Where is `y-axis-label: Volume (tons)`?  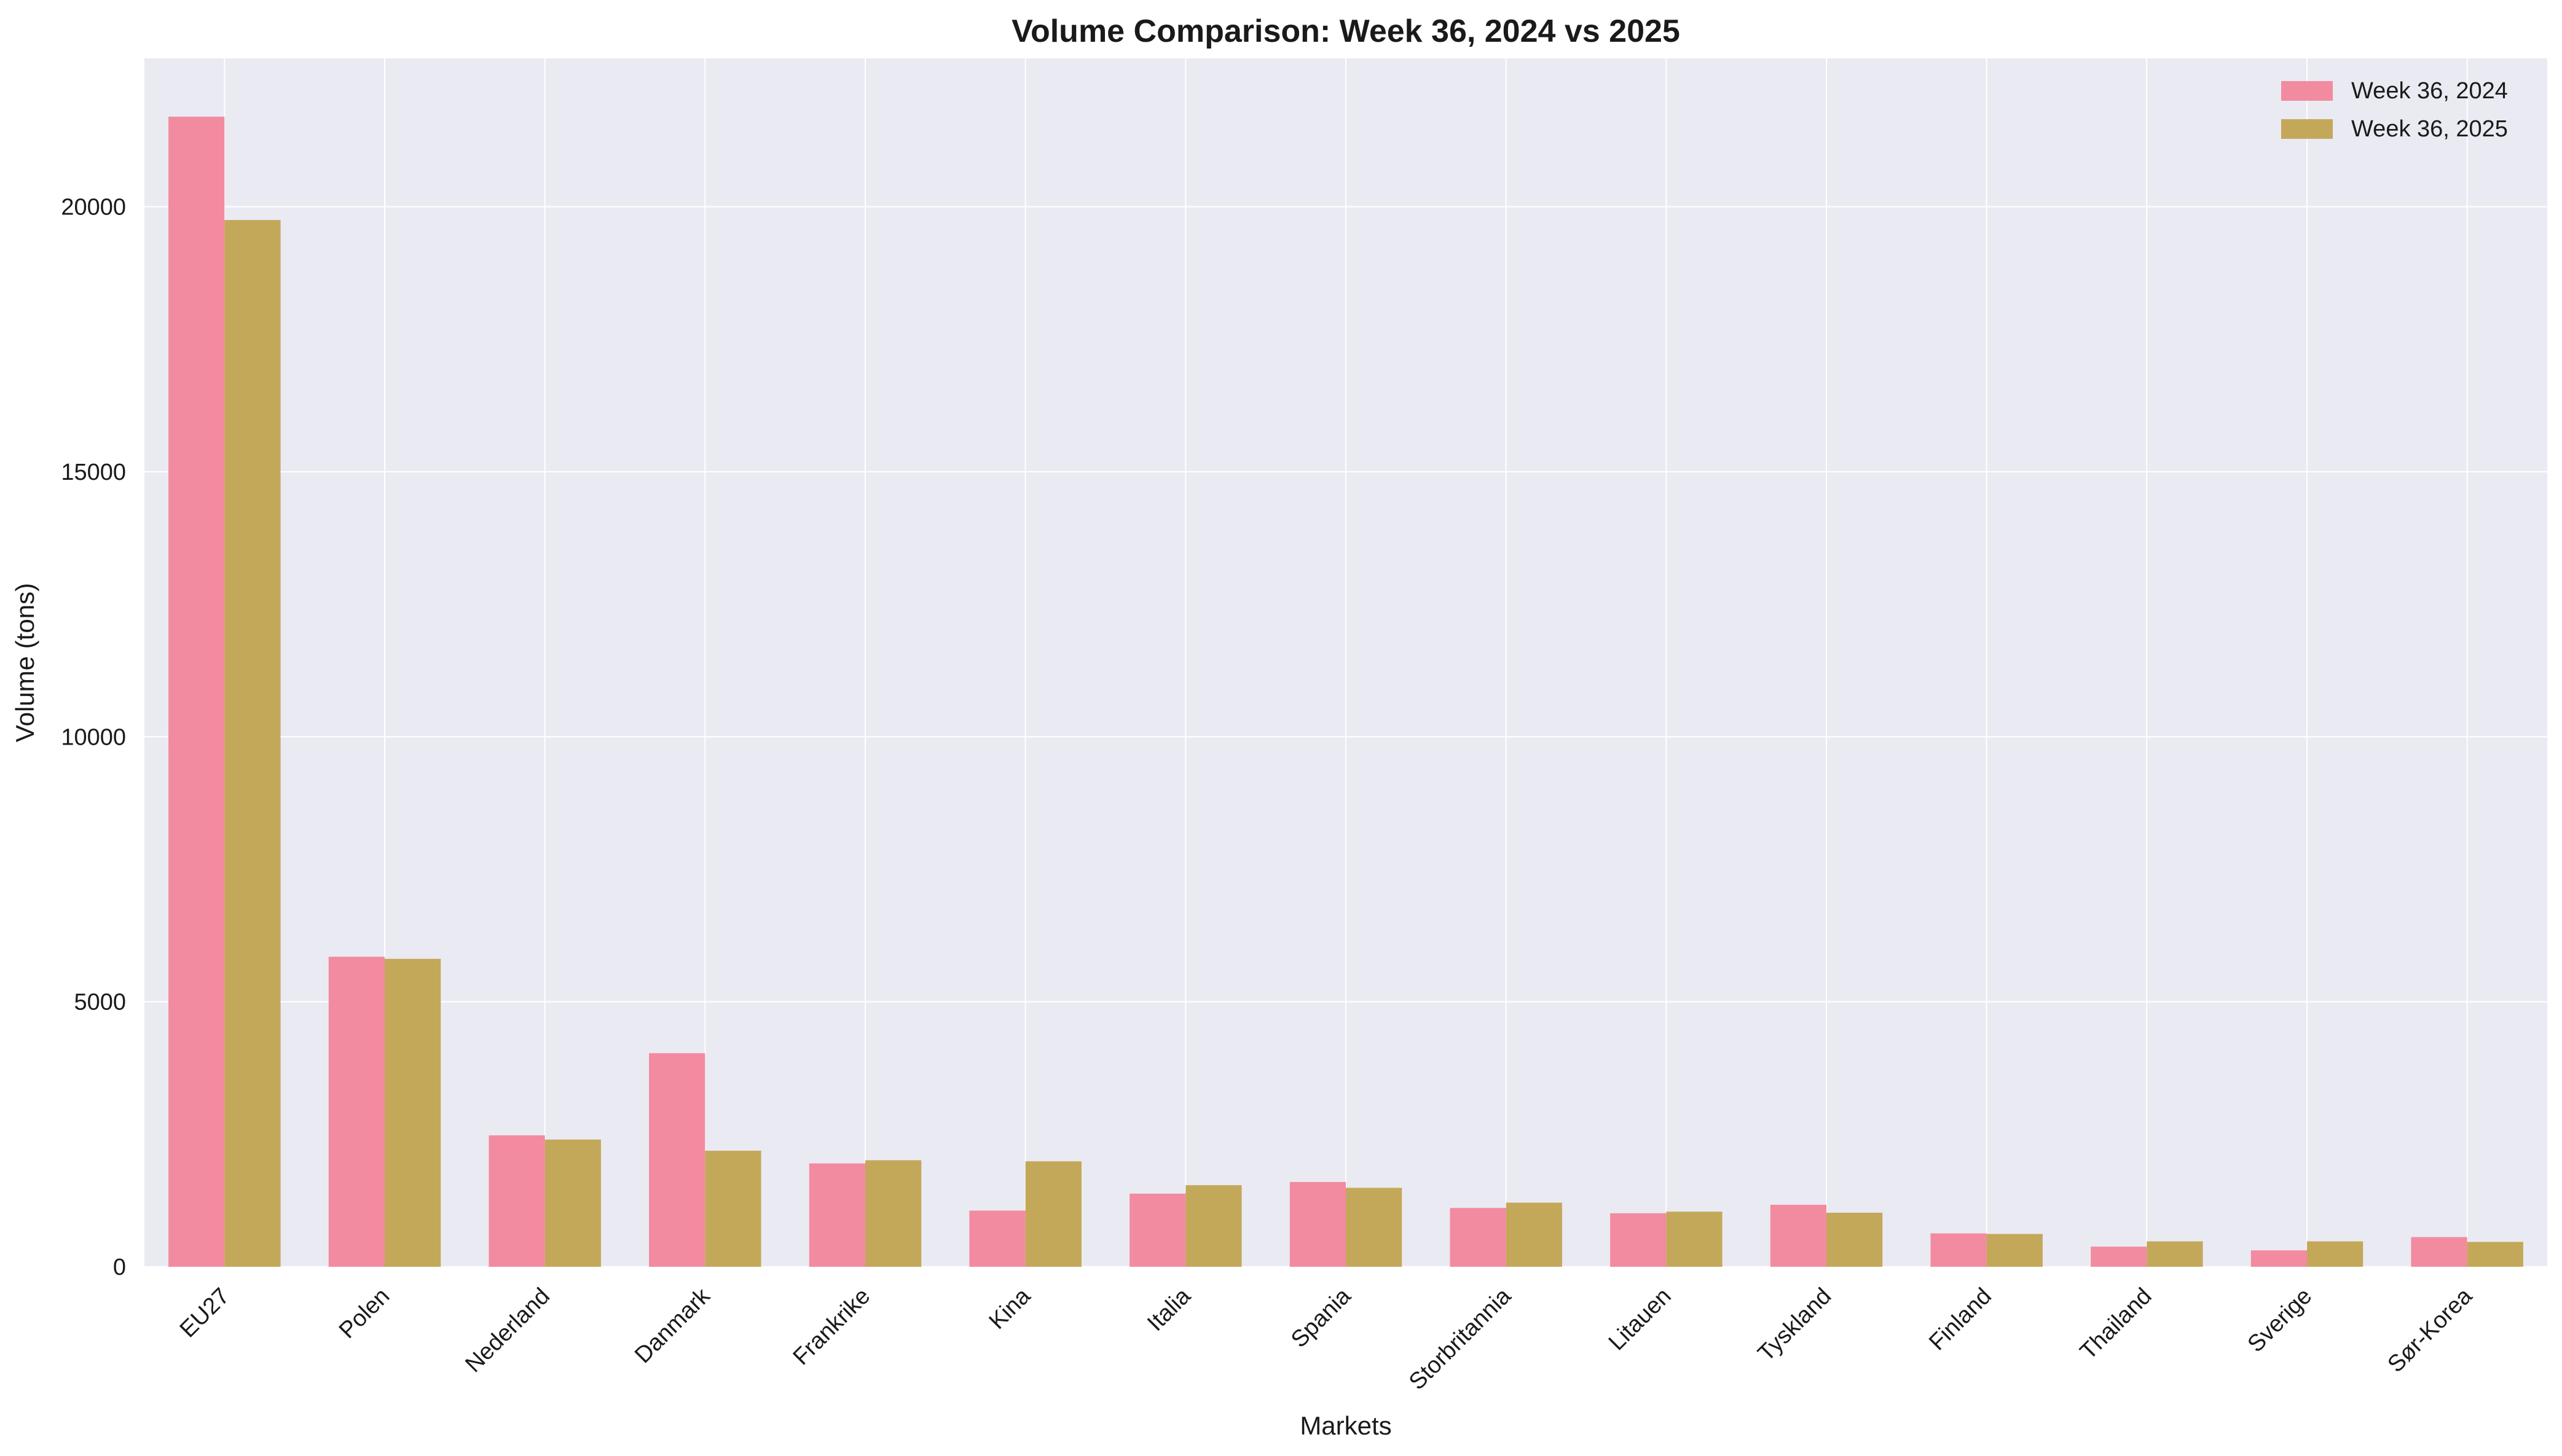
y-axis-label: Volume (tons) is located at coordinates (24, 662).